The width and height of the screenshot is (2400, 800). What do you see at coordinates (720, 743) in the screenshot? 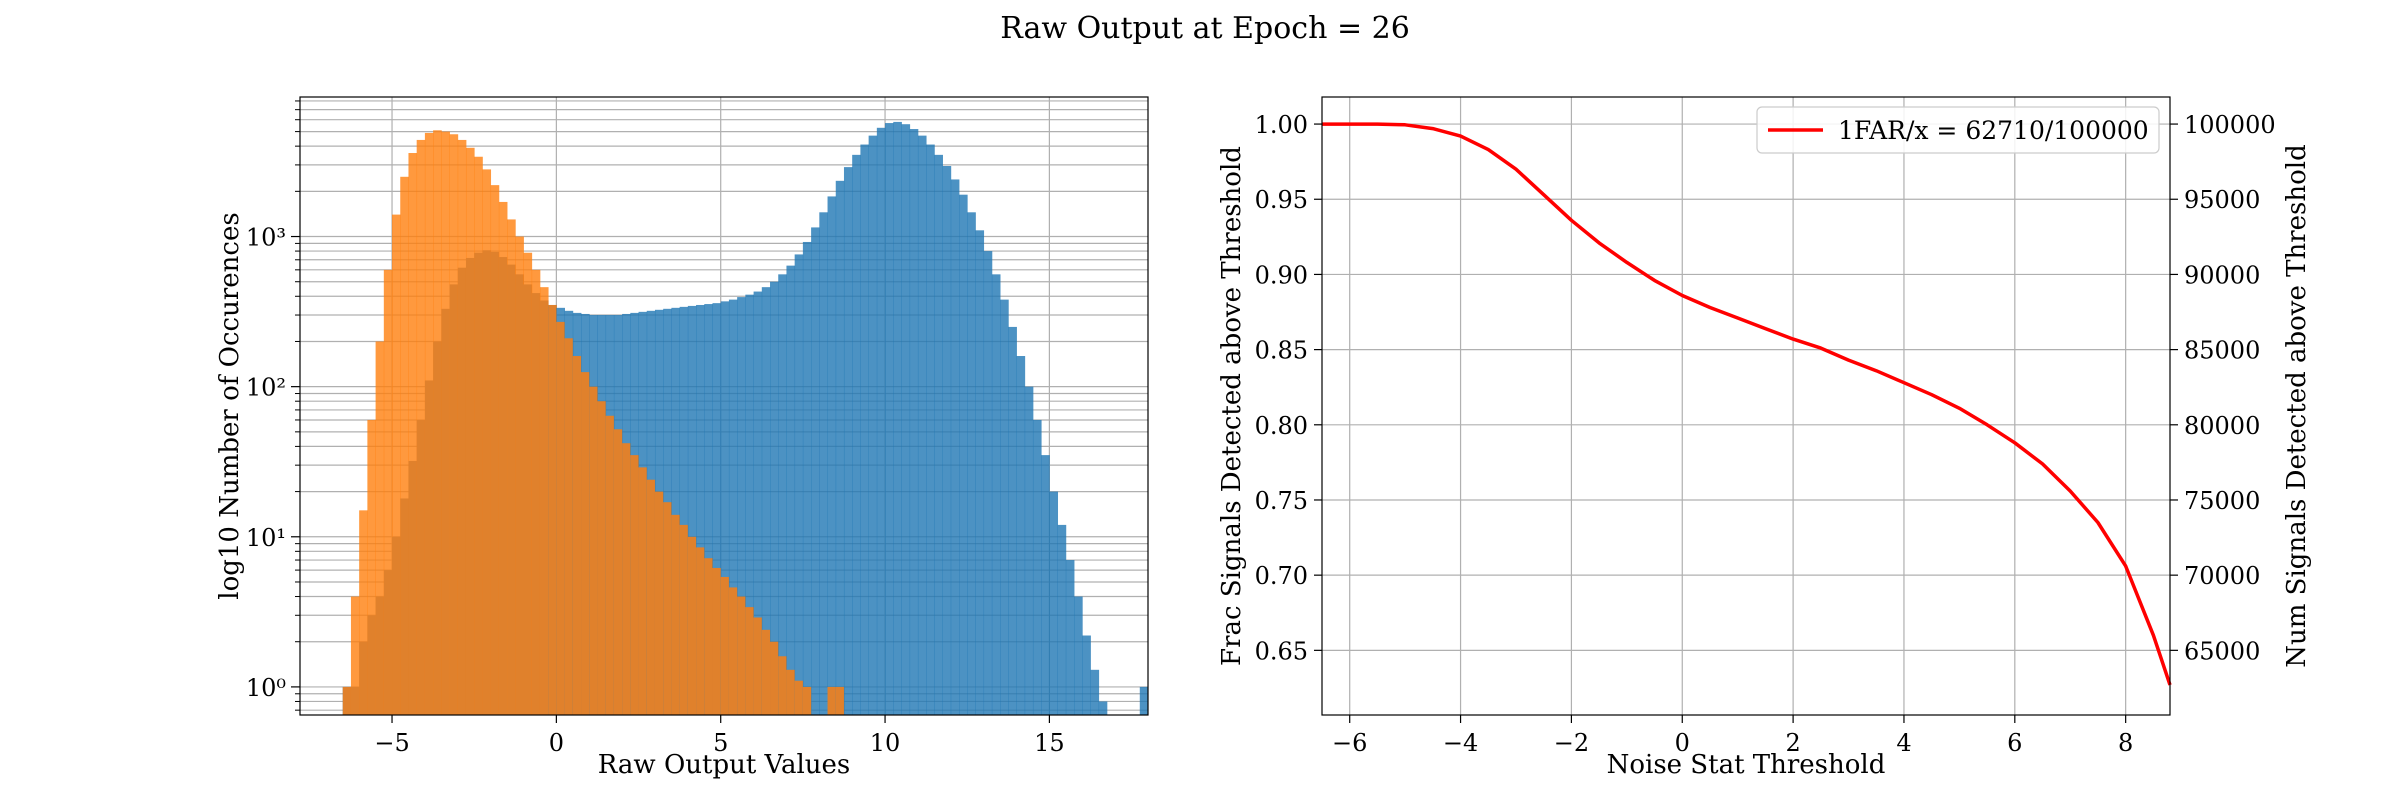
I see `histogram-x-tick-label: 5` at bounding box center [720, 743].